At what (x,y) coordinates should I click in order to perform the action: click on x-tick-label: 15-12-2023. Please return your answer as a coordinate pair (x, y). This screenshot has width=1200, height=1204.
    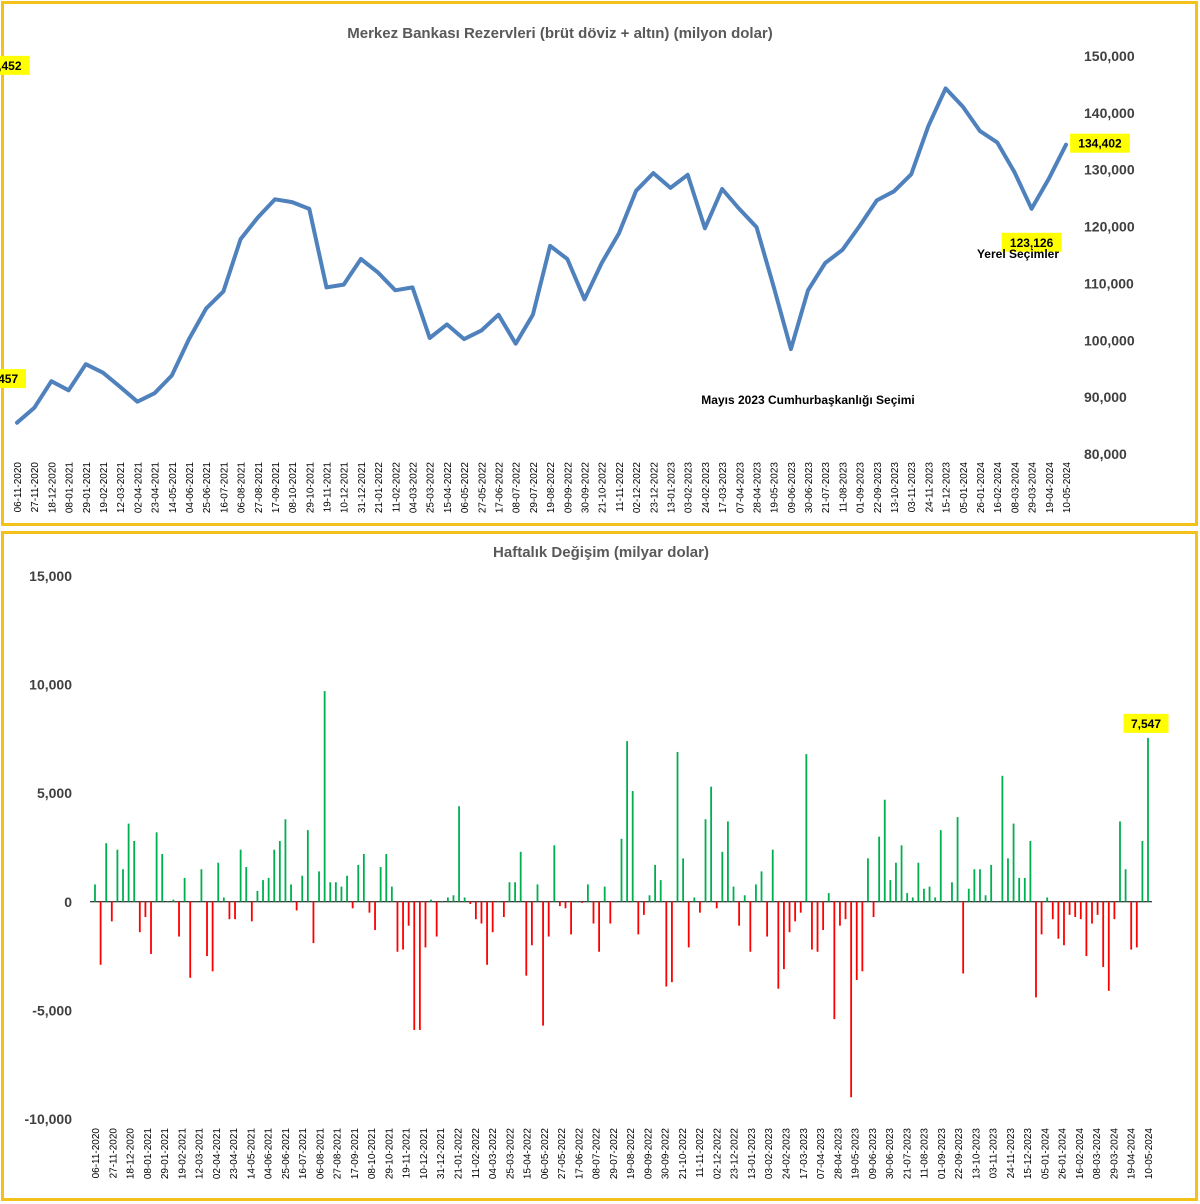
    Looking at the image, I should click on (1028, 1154).